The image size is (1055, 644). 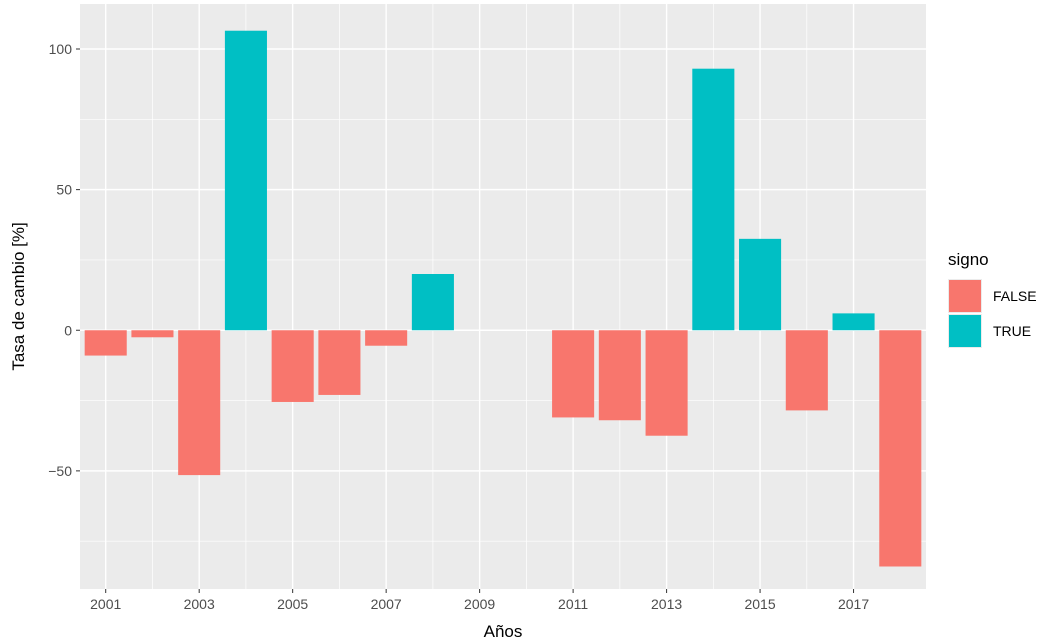 What do you see at coordinates (199, 604) in the screenshot?
I see `x-tick-label: 2003` at bounding box center [199, 604].